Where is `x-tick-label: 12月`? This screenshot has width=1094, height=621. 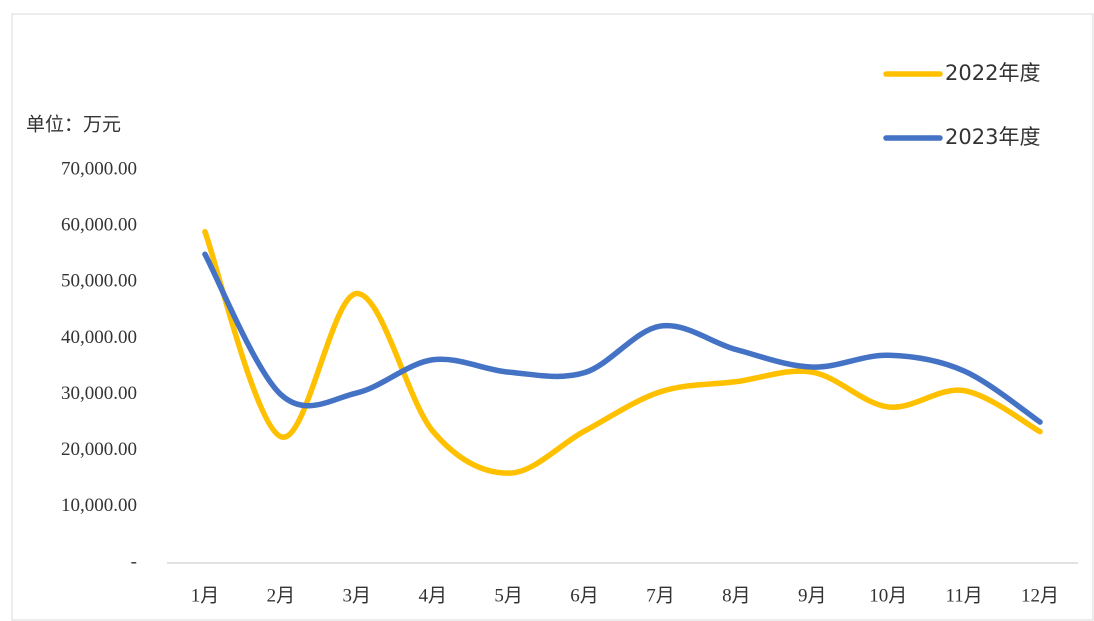
x-tick-label: 12月 is located at coordinates (1040, 595).